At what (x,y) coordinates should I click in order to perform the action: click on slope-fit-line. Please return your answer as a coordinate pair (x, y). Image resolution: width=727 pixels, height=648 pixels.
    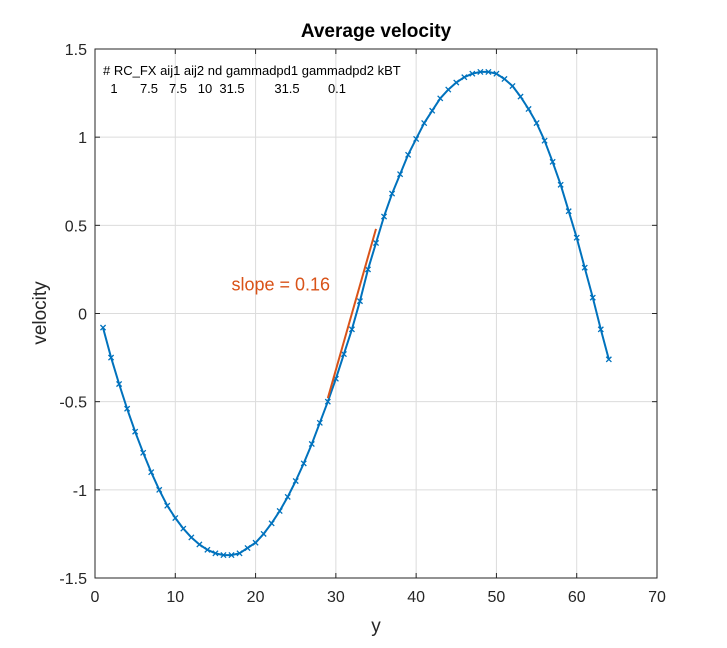
    Looking at the image, I should click on (351, 313).